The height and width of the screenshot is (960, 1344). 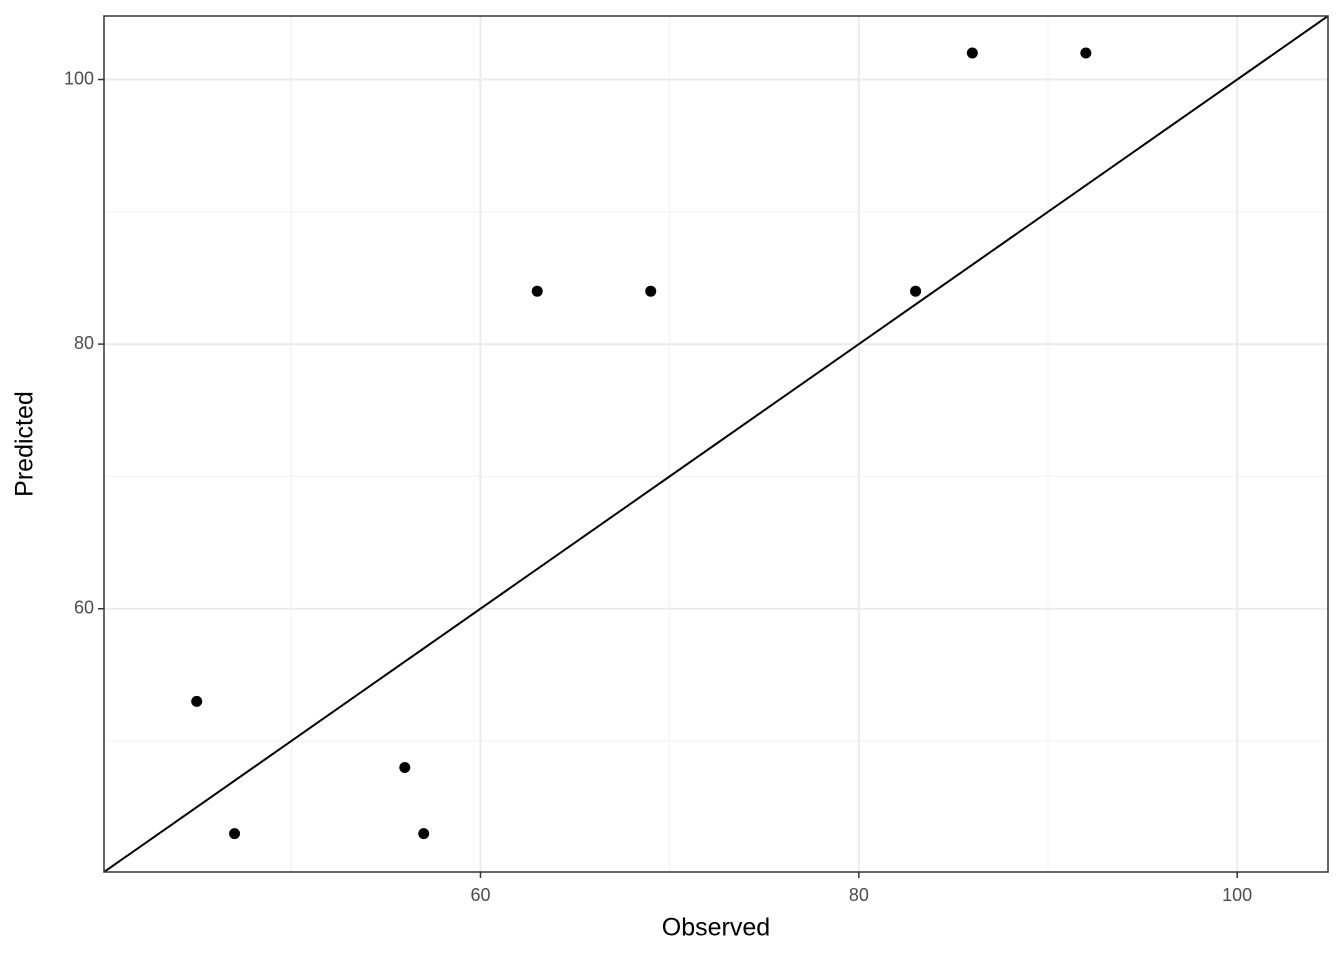 I want to click on x-tick-label: 60, so click(x=480, y=895).